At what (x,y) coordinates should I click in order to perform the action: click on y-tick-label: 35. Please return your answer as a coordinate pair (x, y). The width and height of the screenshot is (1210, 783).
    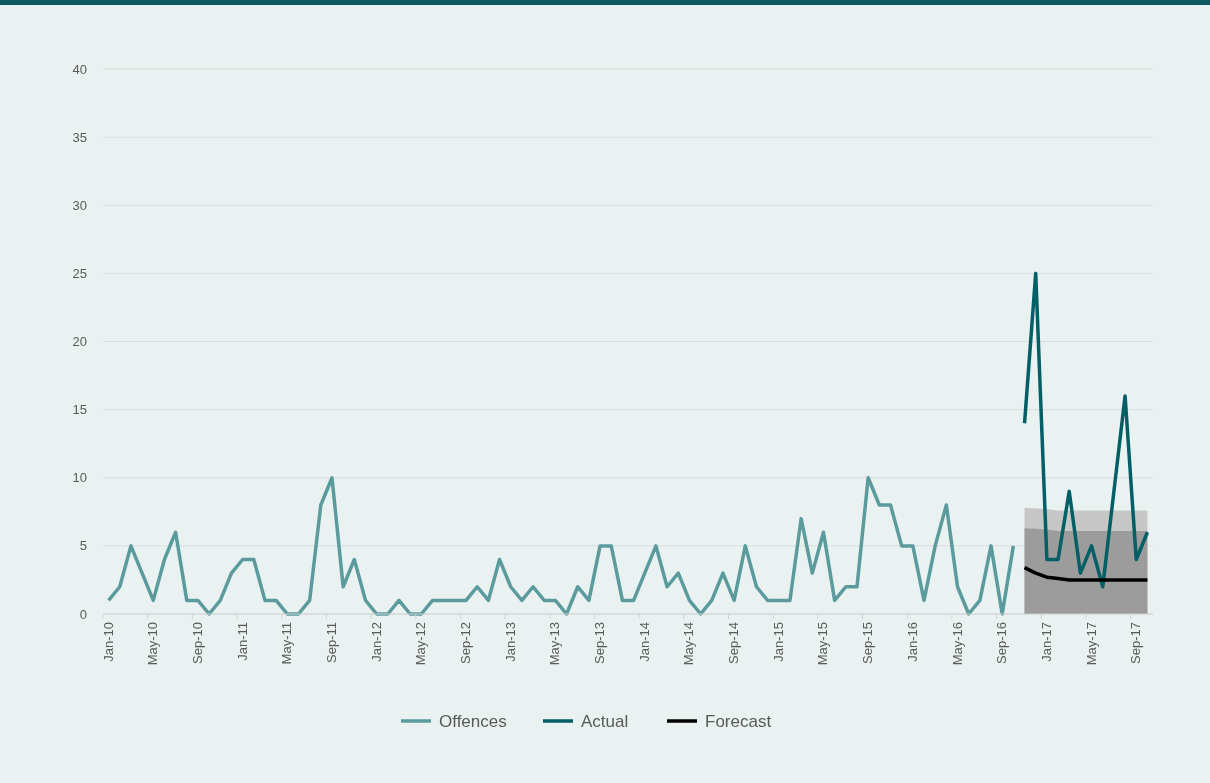
    Looking at the image, I should click on (79, 137).